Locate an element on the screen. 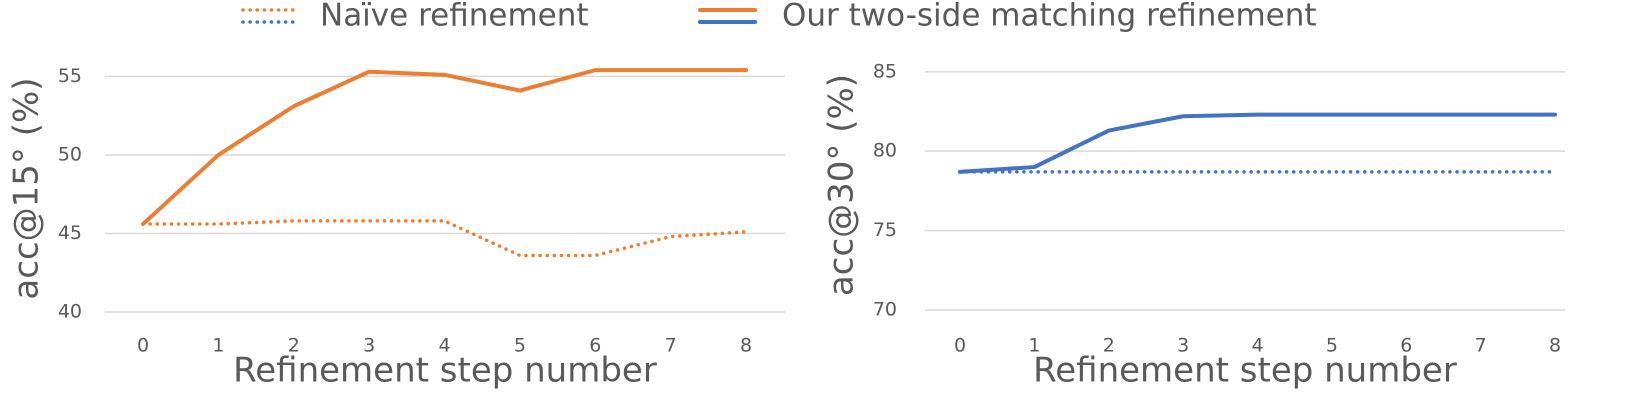 Image resolution: width=1645 pixels, height=412 pixels. y-tick-label: 85 is located at coordinates (885, 71).